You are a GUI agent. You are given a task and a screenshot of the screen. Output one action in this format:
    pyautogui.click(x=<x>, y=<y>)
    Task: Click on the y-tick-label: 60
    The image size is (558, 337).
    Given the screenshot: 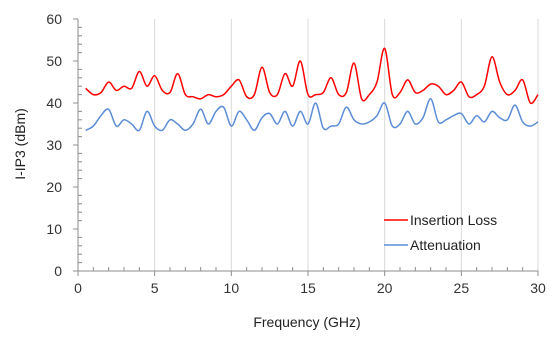 What is the action you would take?
    pyautogui.click(x=54, y=19)
    